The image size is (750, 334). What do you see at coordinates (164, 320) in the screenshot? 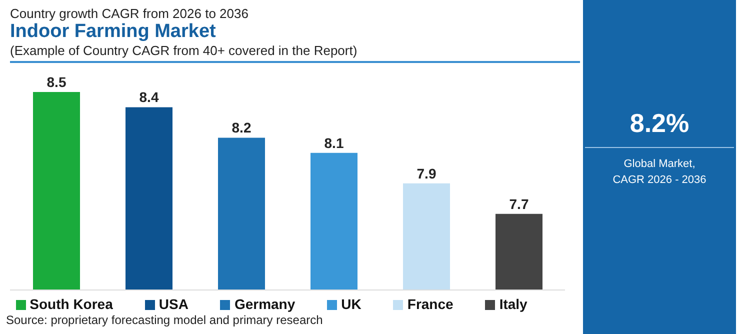
I see `source-note: Source: proprietary forecasting model and primary research` at bounding box center [164, 320].